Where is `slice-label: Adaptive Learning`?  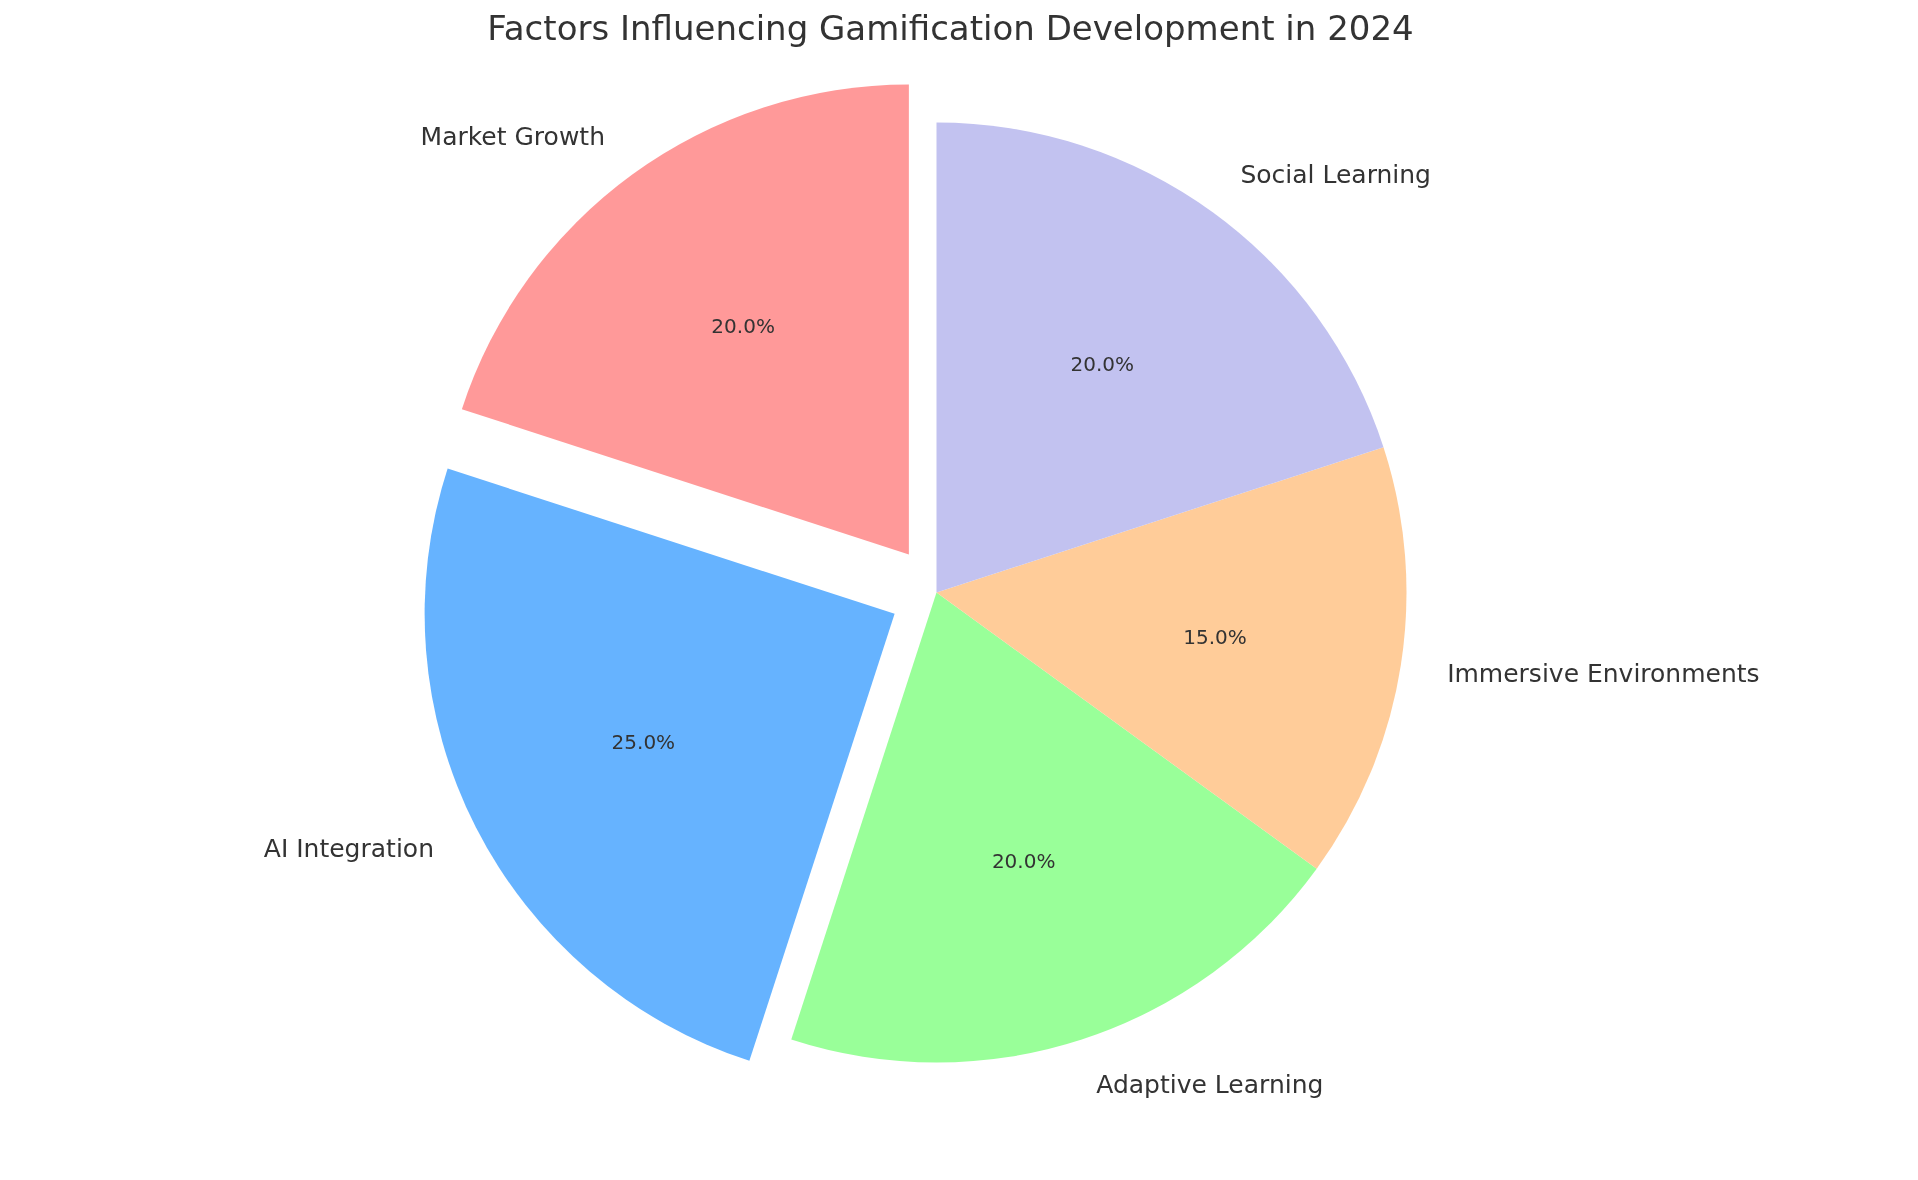
slice-label: Adaptive Learning is located at coordinates (1210, 1084).